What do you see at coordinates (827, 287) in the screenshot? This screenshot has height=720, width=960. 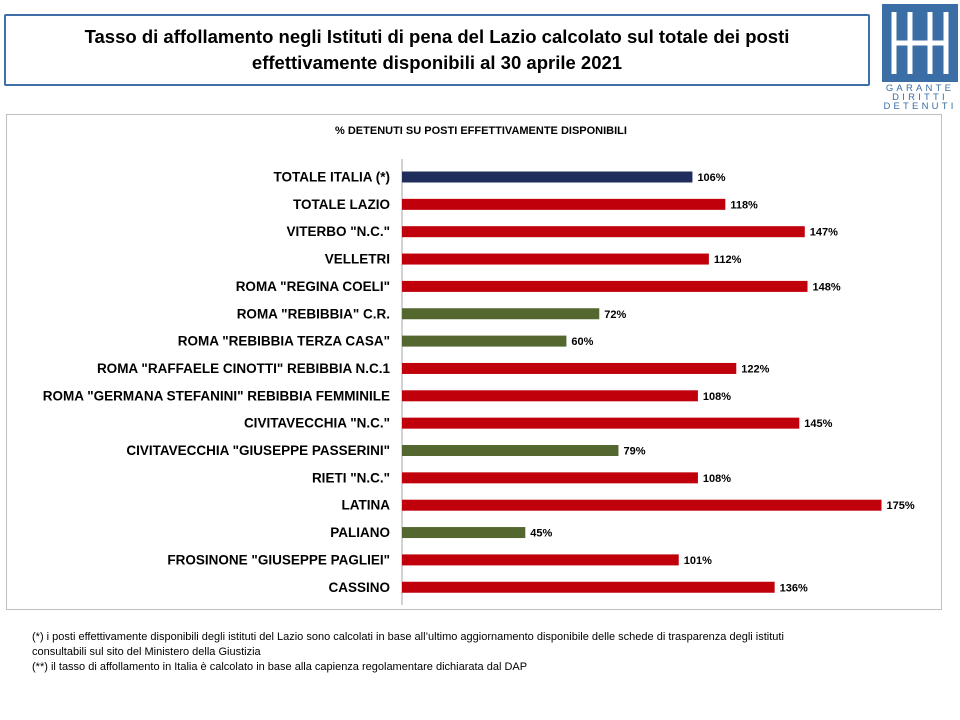 I see `value-label: 148%` at bounding box center [827, 287].